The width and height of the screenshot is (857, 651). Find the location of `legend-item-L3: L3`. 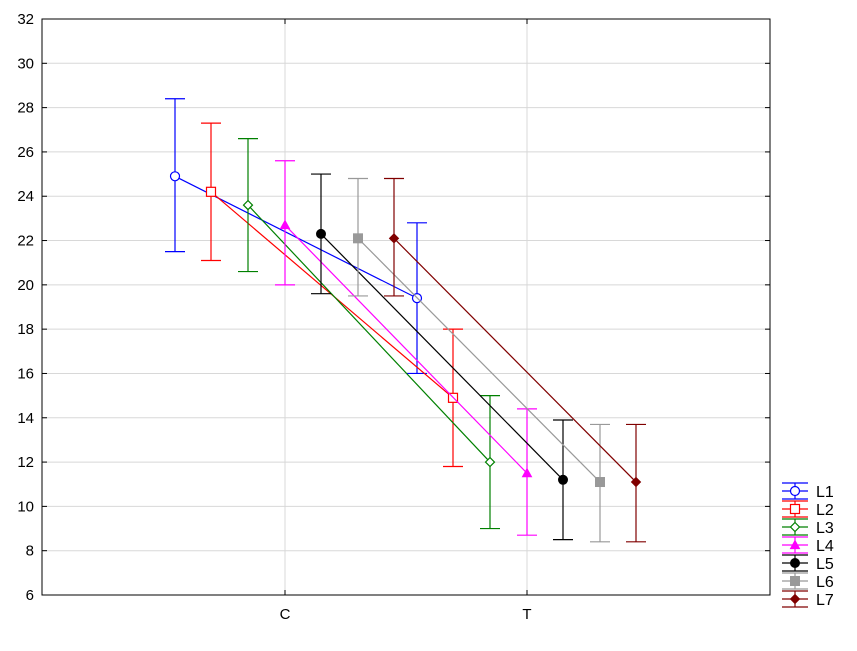

legend-item-L3: L3 is located at coordinates (808, 527).